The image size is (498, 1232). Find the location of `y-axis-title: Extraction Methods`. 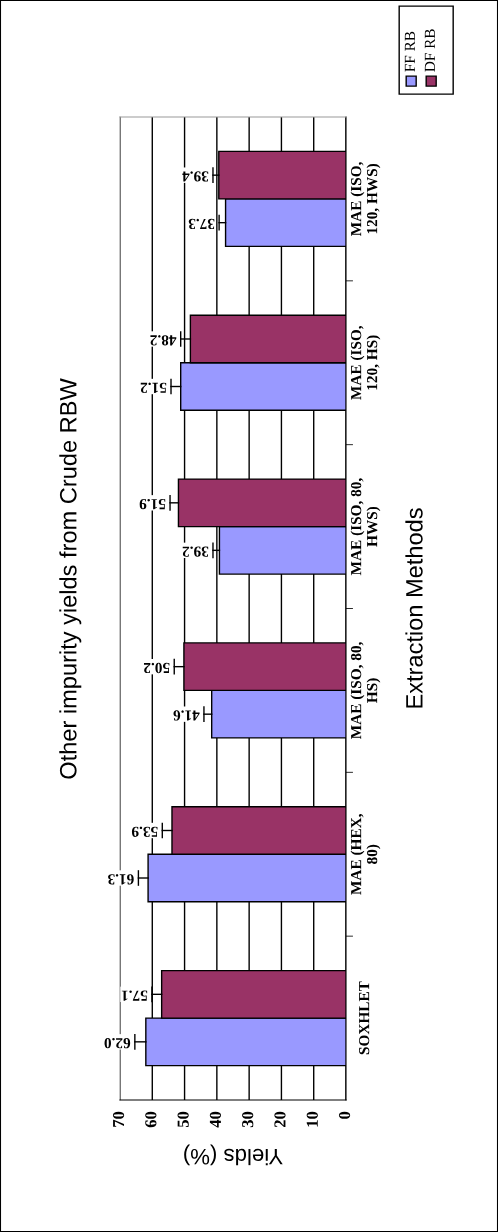

y-axis-title: Extraction Methods is located at coordinates (414, 608).